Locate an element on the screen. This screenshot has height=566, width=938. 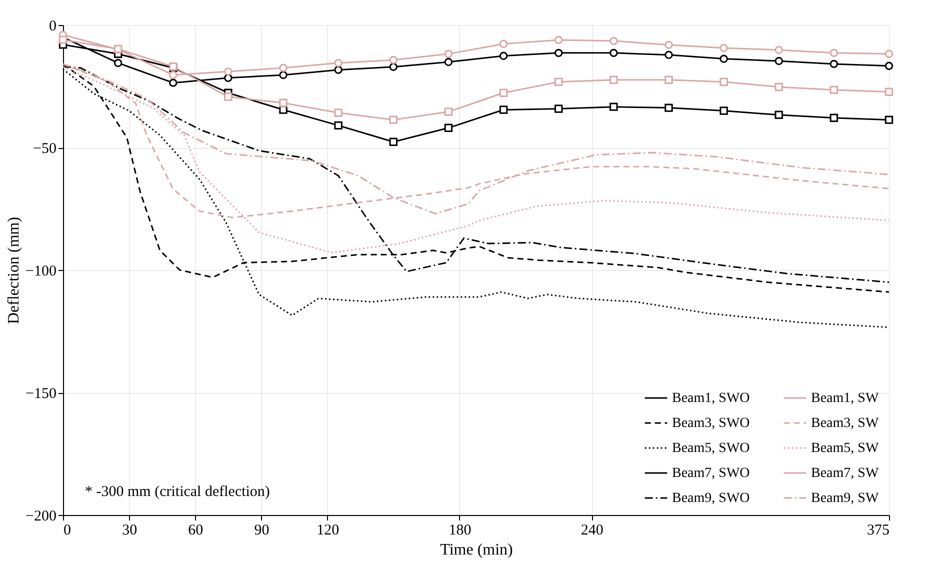
legend-label: Beam5, SWO is located at coordinates (711, 448).